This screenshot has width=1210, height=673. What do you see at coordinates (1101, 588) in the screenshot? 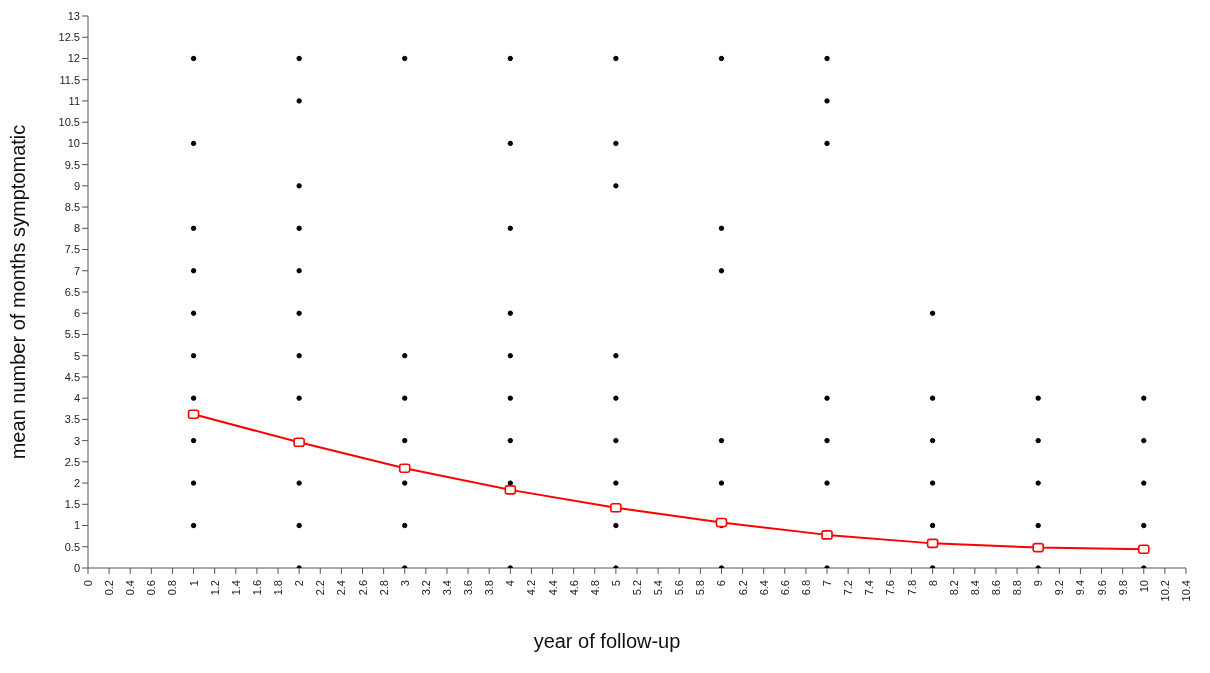
I see `x-tick-label: 9.6` at bounding box center [1101, 588].